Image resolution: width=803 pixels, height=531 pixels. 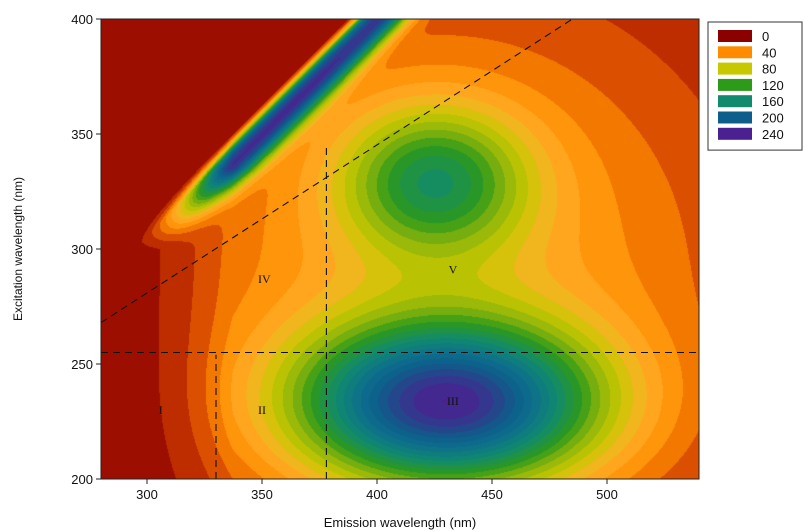 I want to click on region-label-i: I, so click(x=161, y=410).